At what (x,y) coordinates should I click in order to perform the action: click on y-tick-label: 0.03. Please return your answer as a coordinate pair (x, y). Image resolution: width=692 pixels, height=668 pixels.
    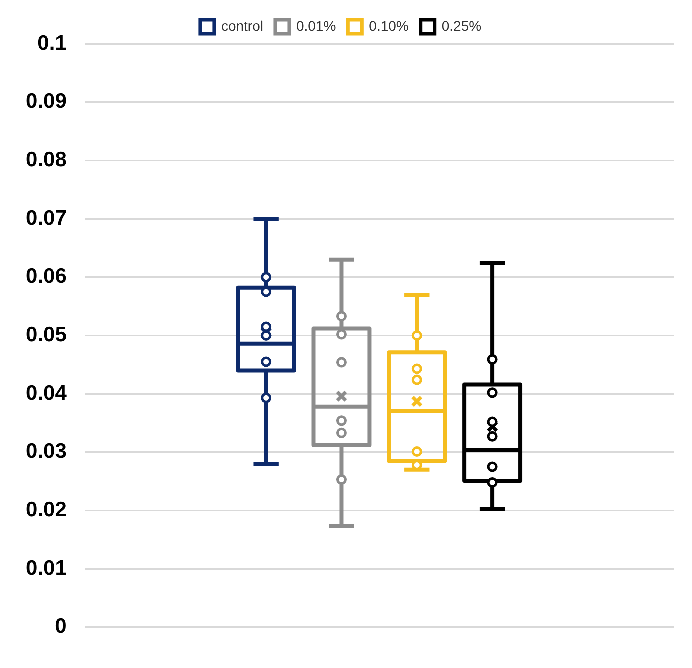
    Looking at the image, I should click on (46, 452).